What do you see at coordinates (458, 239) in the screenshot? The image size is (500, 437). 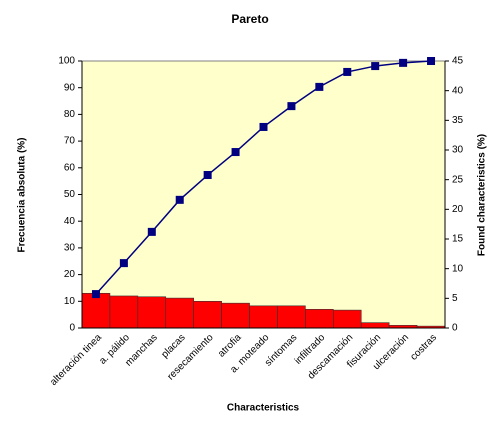 I see `y2-tick-label: 15` at bounding box center [458, 239].